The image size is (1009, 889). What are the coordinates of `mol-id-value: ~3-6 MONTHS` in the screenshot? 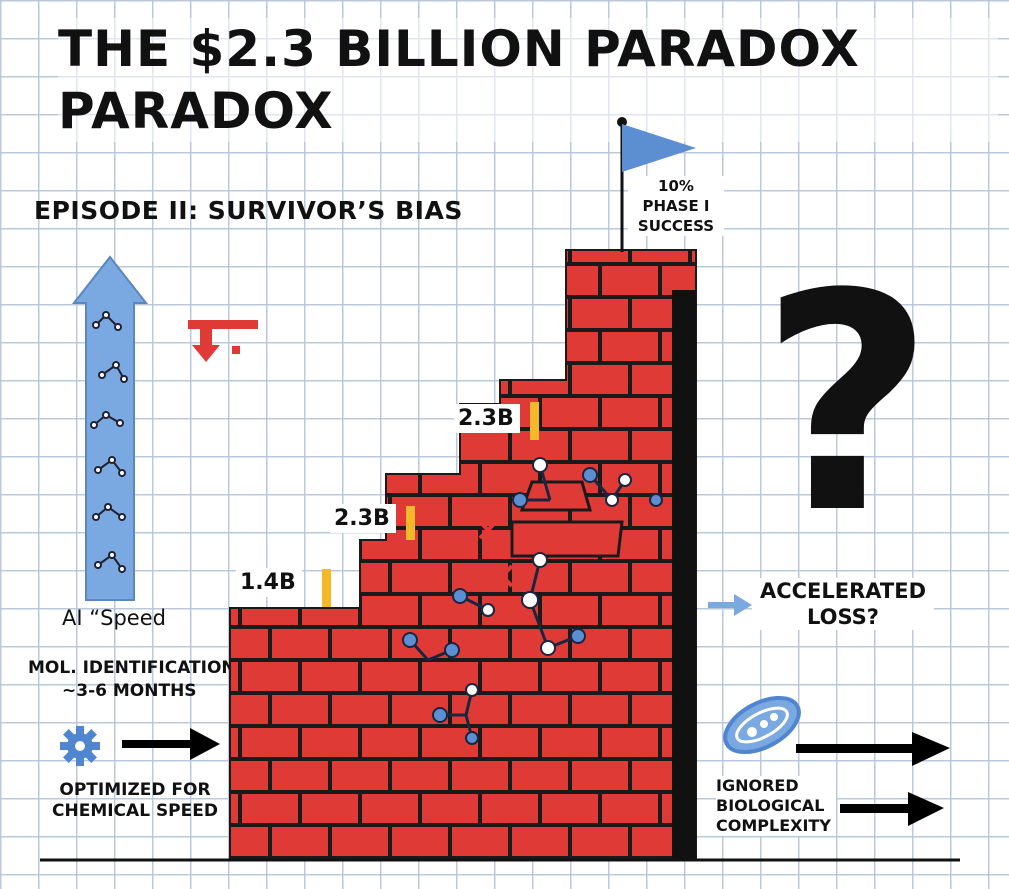 It's located at (129, 691).